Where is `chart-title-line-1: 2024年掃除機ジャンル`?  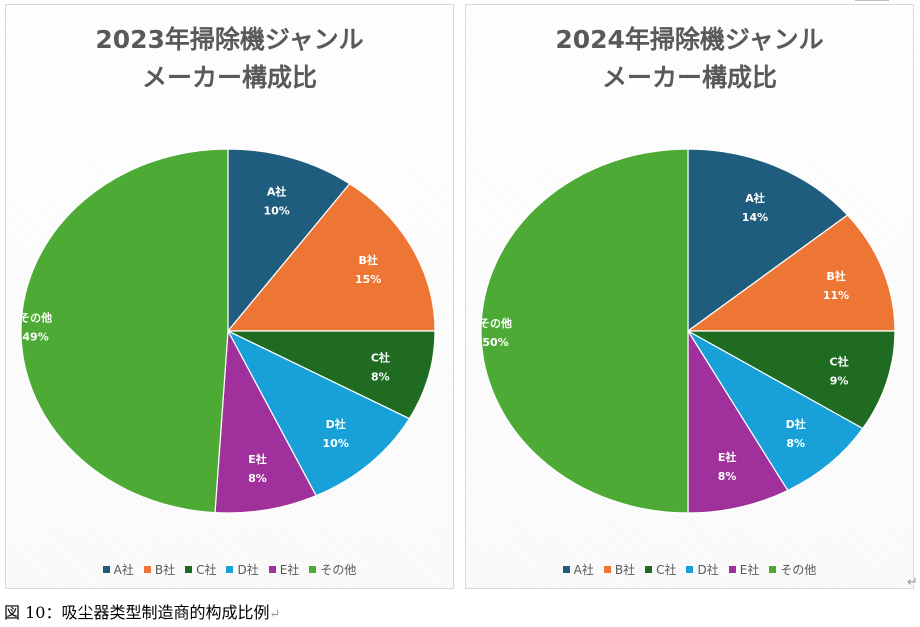 chart-title-line-1: 2024年掃除機ジャンル is located at coordinates (689, 39).